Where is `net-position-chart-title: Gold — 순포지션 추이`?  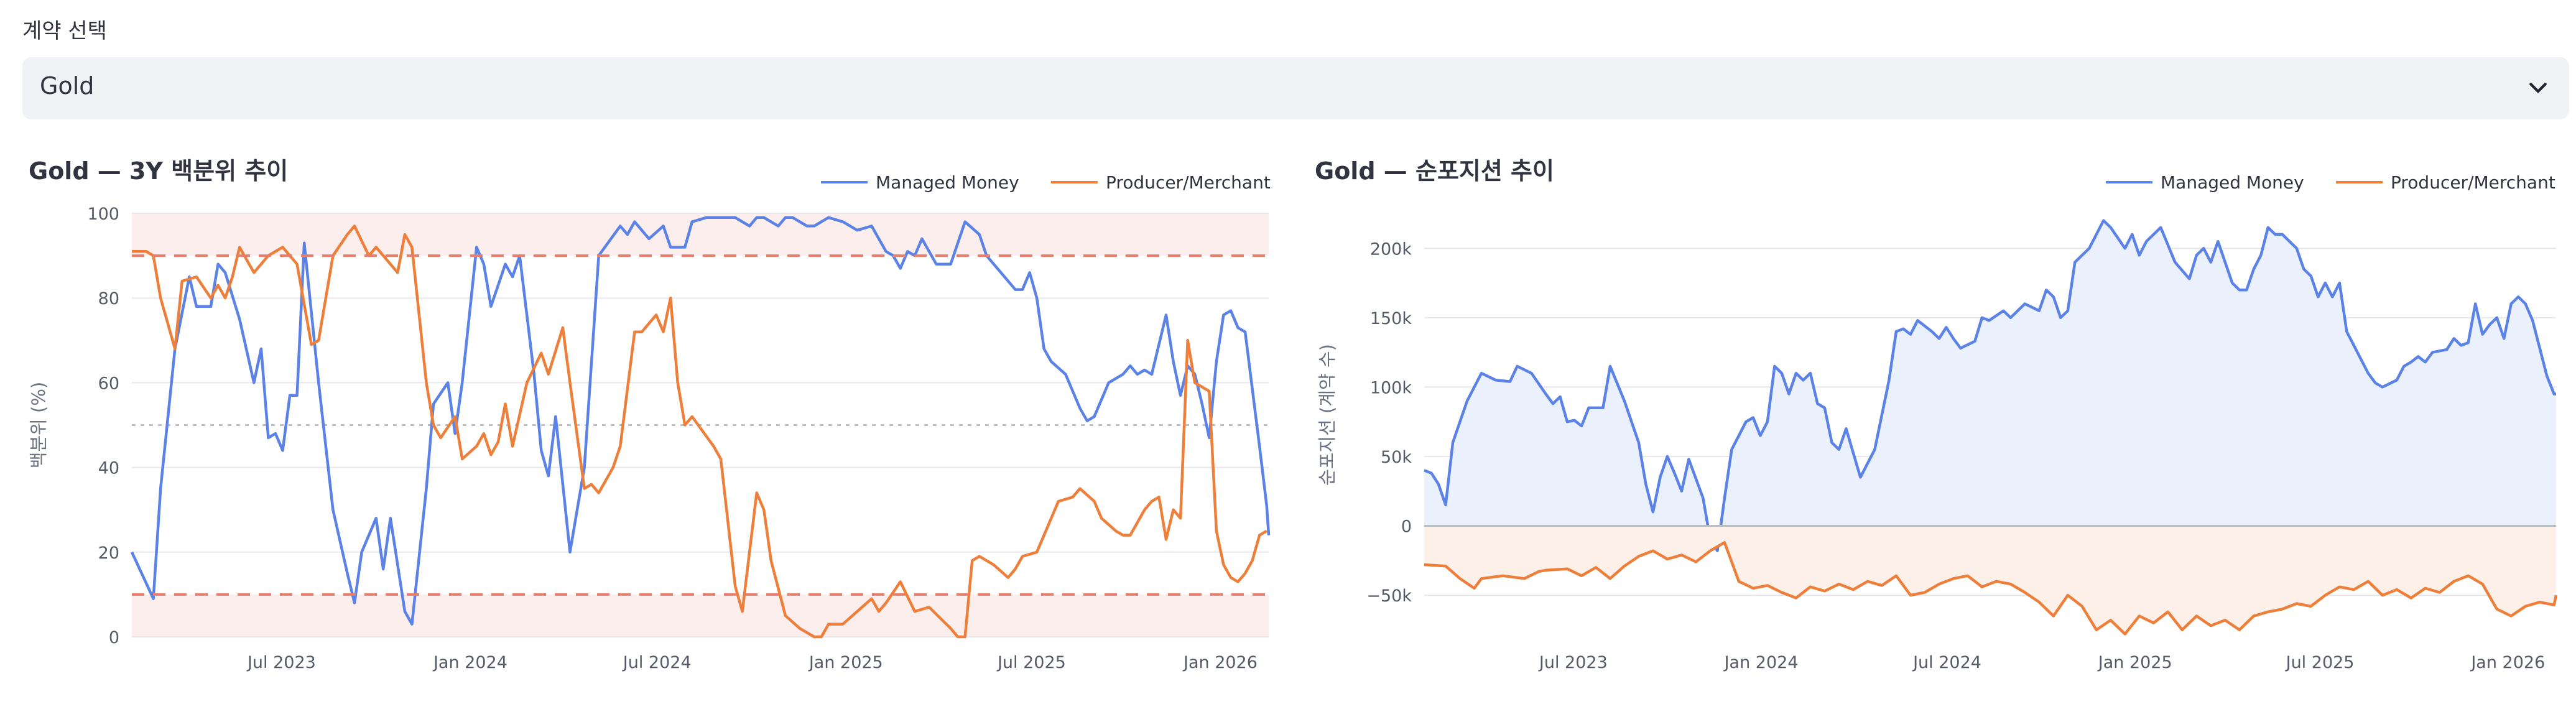
net-position-chart-title: Gold — 순포지션 추이 is located at coordinates (1435, 171).